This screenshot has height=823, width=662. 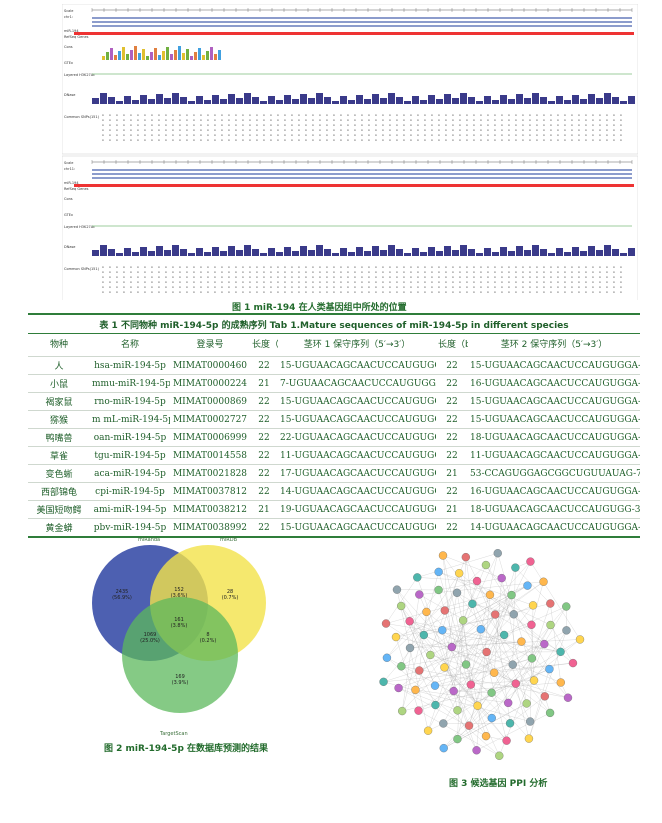 I want to click on table-cell: 15-UGUAACAGCAACUCCAUGUGGA-36, so click(x=554, y=401).